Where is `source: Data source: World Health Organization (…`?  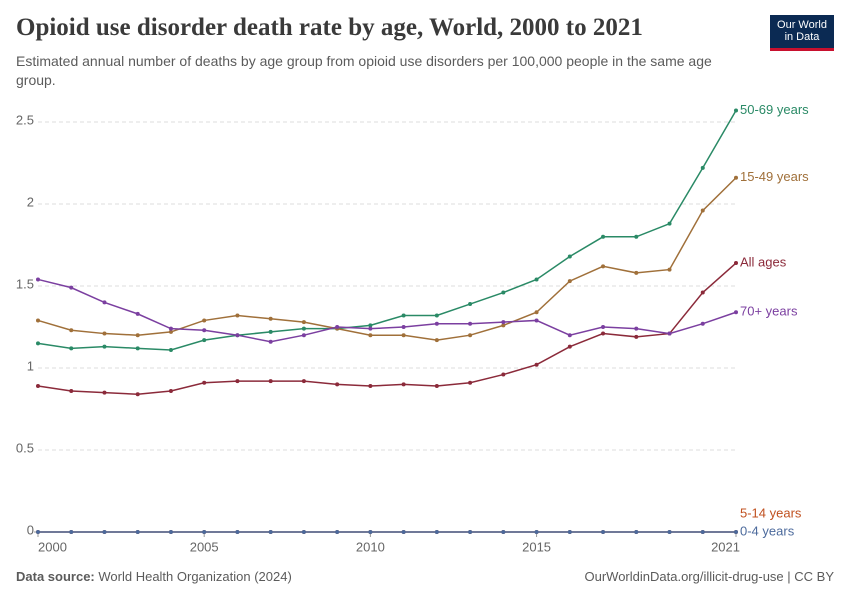
source: Data source: World Health Organization (… is located at coordinates (154, 576).